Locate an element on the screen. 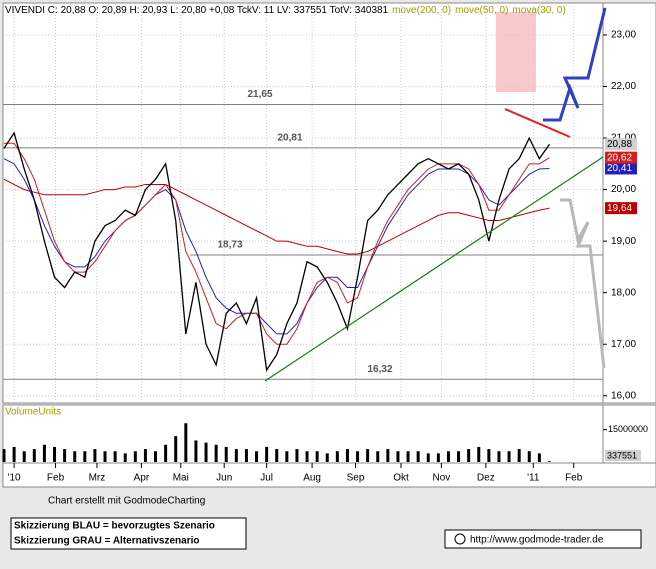 This screenshot has width=656, height=569. price-tag-label: 20,88 is located at coordinates (619, 144).